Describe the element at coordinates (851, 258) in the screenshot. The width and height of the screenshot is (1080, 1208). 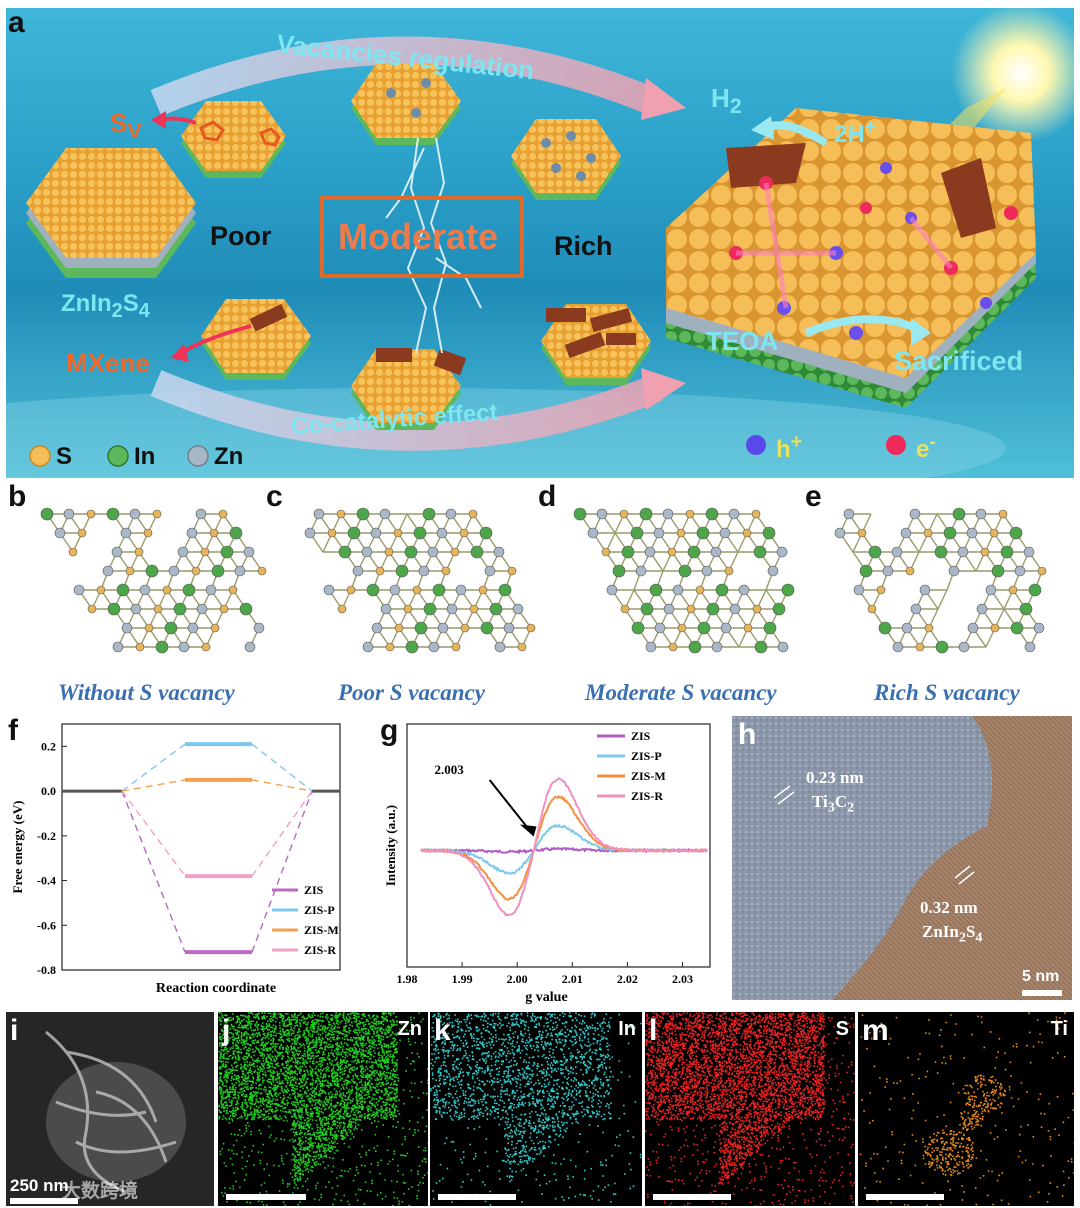
I see `photocatalyst-crystal` at that location.